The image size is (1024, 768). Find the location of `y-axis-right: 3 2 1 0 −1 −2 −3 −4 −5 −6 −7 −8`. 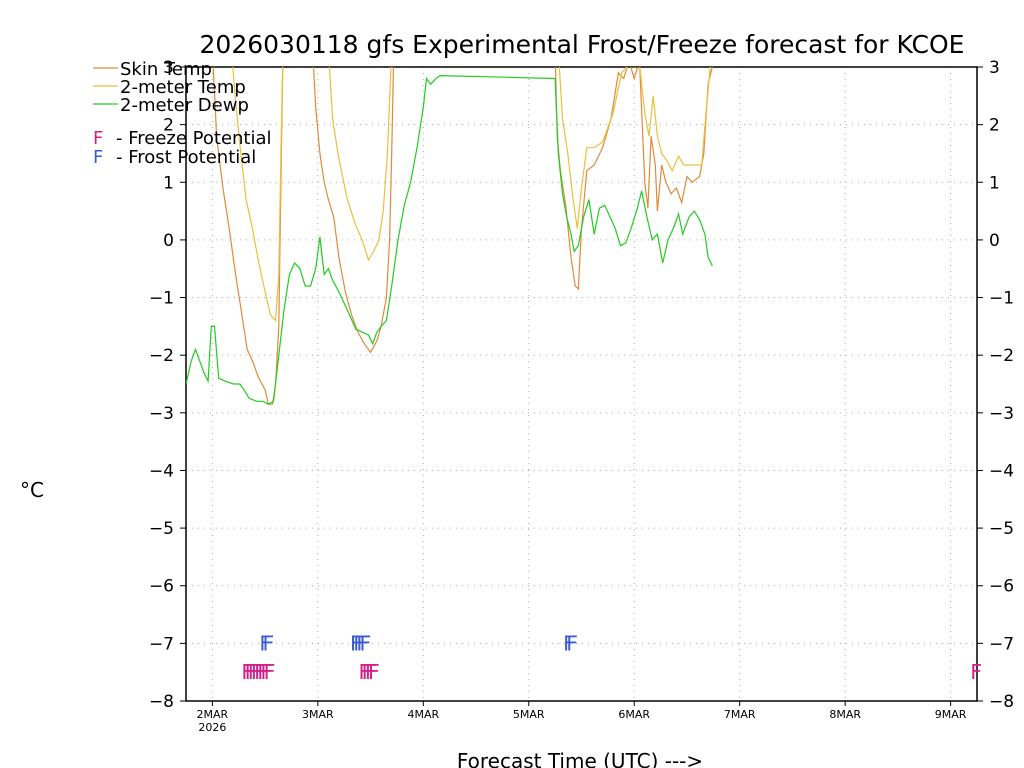

y-axis-right: 3 2 1 0 −1 −2 −3 −4 −5 −6 −7 −8 is located at coordinates (995, 385).